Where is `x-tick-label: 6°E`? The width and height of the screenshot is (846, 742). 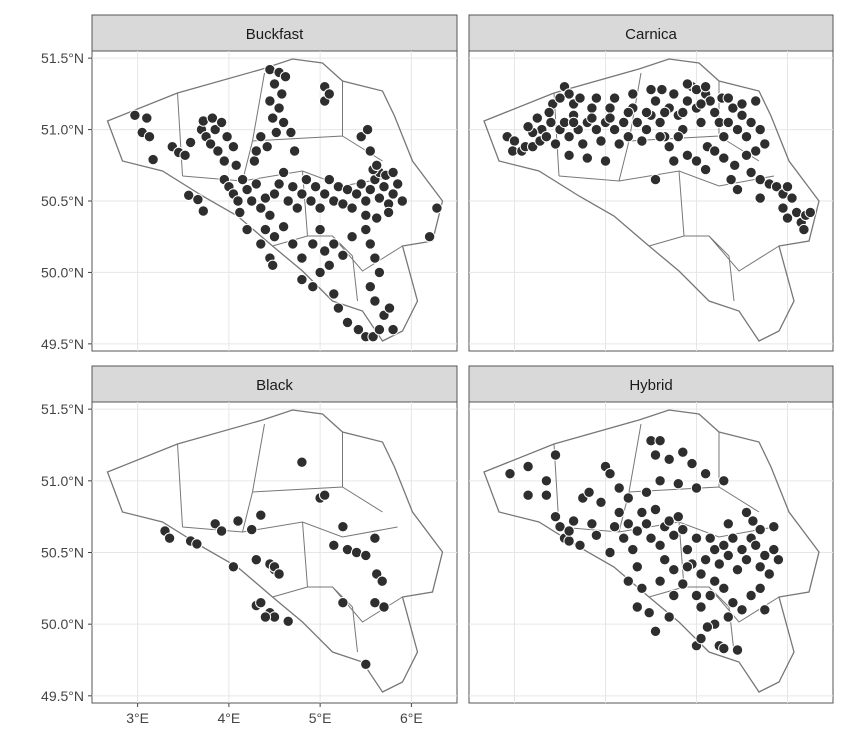
x-tick-label: 6°E is located at coordinates (411, 718).